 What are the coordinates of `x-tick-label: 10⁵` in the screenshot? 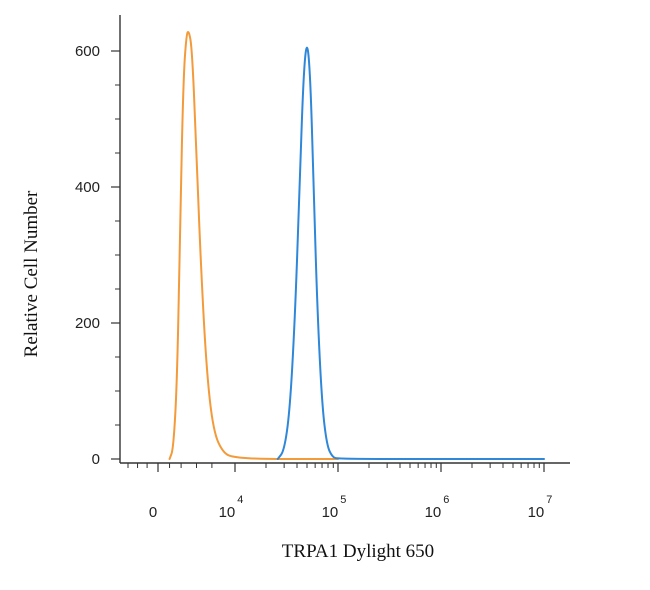 It's located at (334, 507).